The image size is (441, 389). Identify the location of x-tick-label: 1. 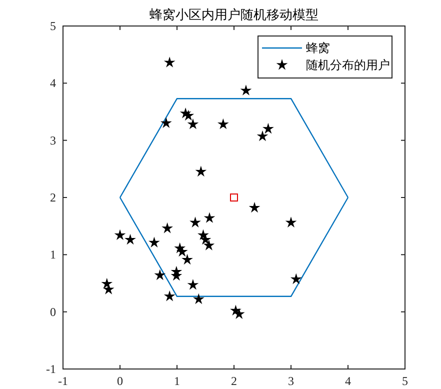
(177, 381).